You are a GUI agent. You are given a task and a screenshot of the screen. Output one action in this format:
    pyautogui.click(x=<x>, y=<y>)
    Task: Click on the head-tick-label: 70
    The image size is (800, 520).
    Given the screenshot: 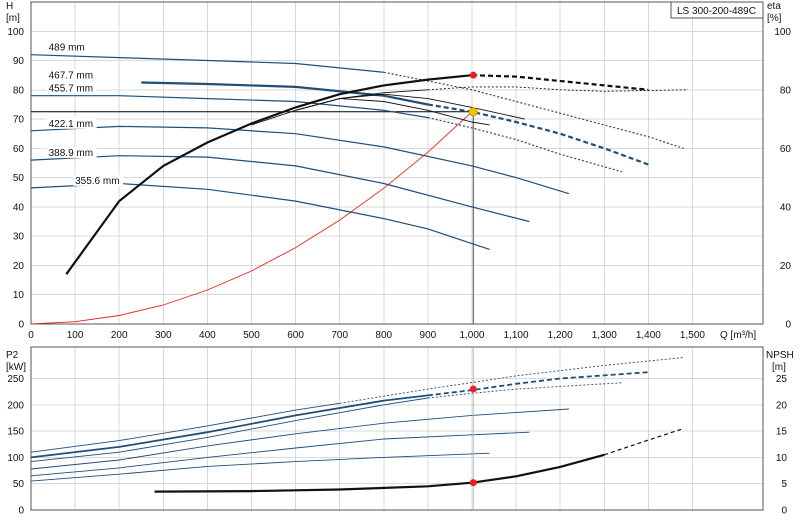 What is the action you would take?
    pyautogui.click(x=19, y=120)
    